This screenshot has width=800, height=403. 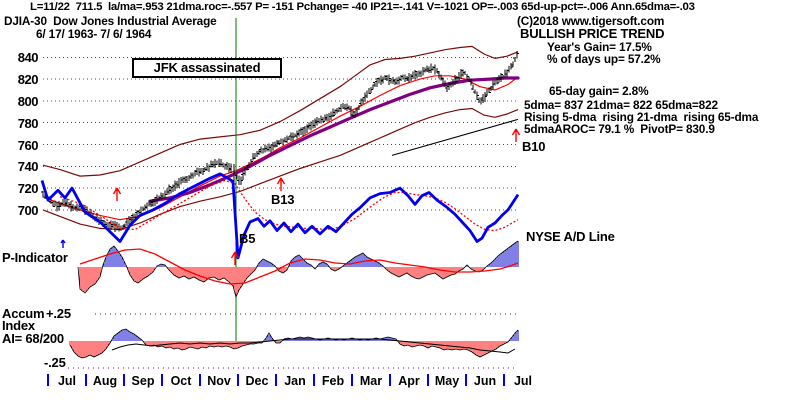 What do you see at coordinates (641, 117) in the screenshot?
I see `dma-rising: Rising 5-dma rising 21-dma rising 65-dma` at bounding box center [641, 117].